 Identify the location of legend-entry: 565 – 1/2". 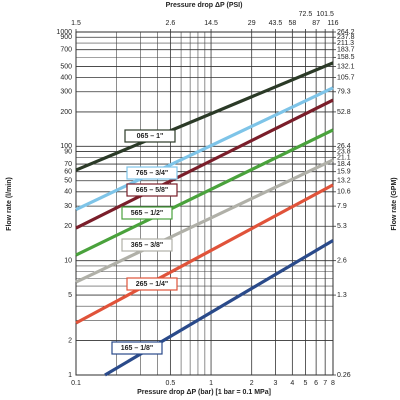
(147, 213).